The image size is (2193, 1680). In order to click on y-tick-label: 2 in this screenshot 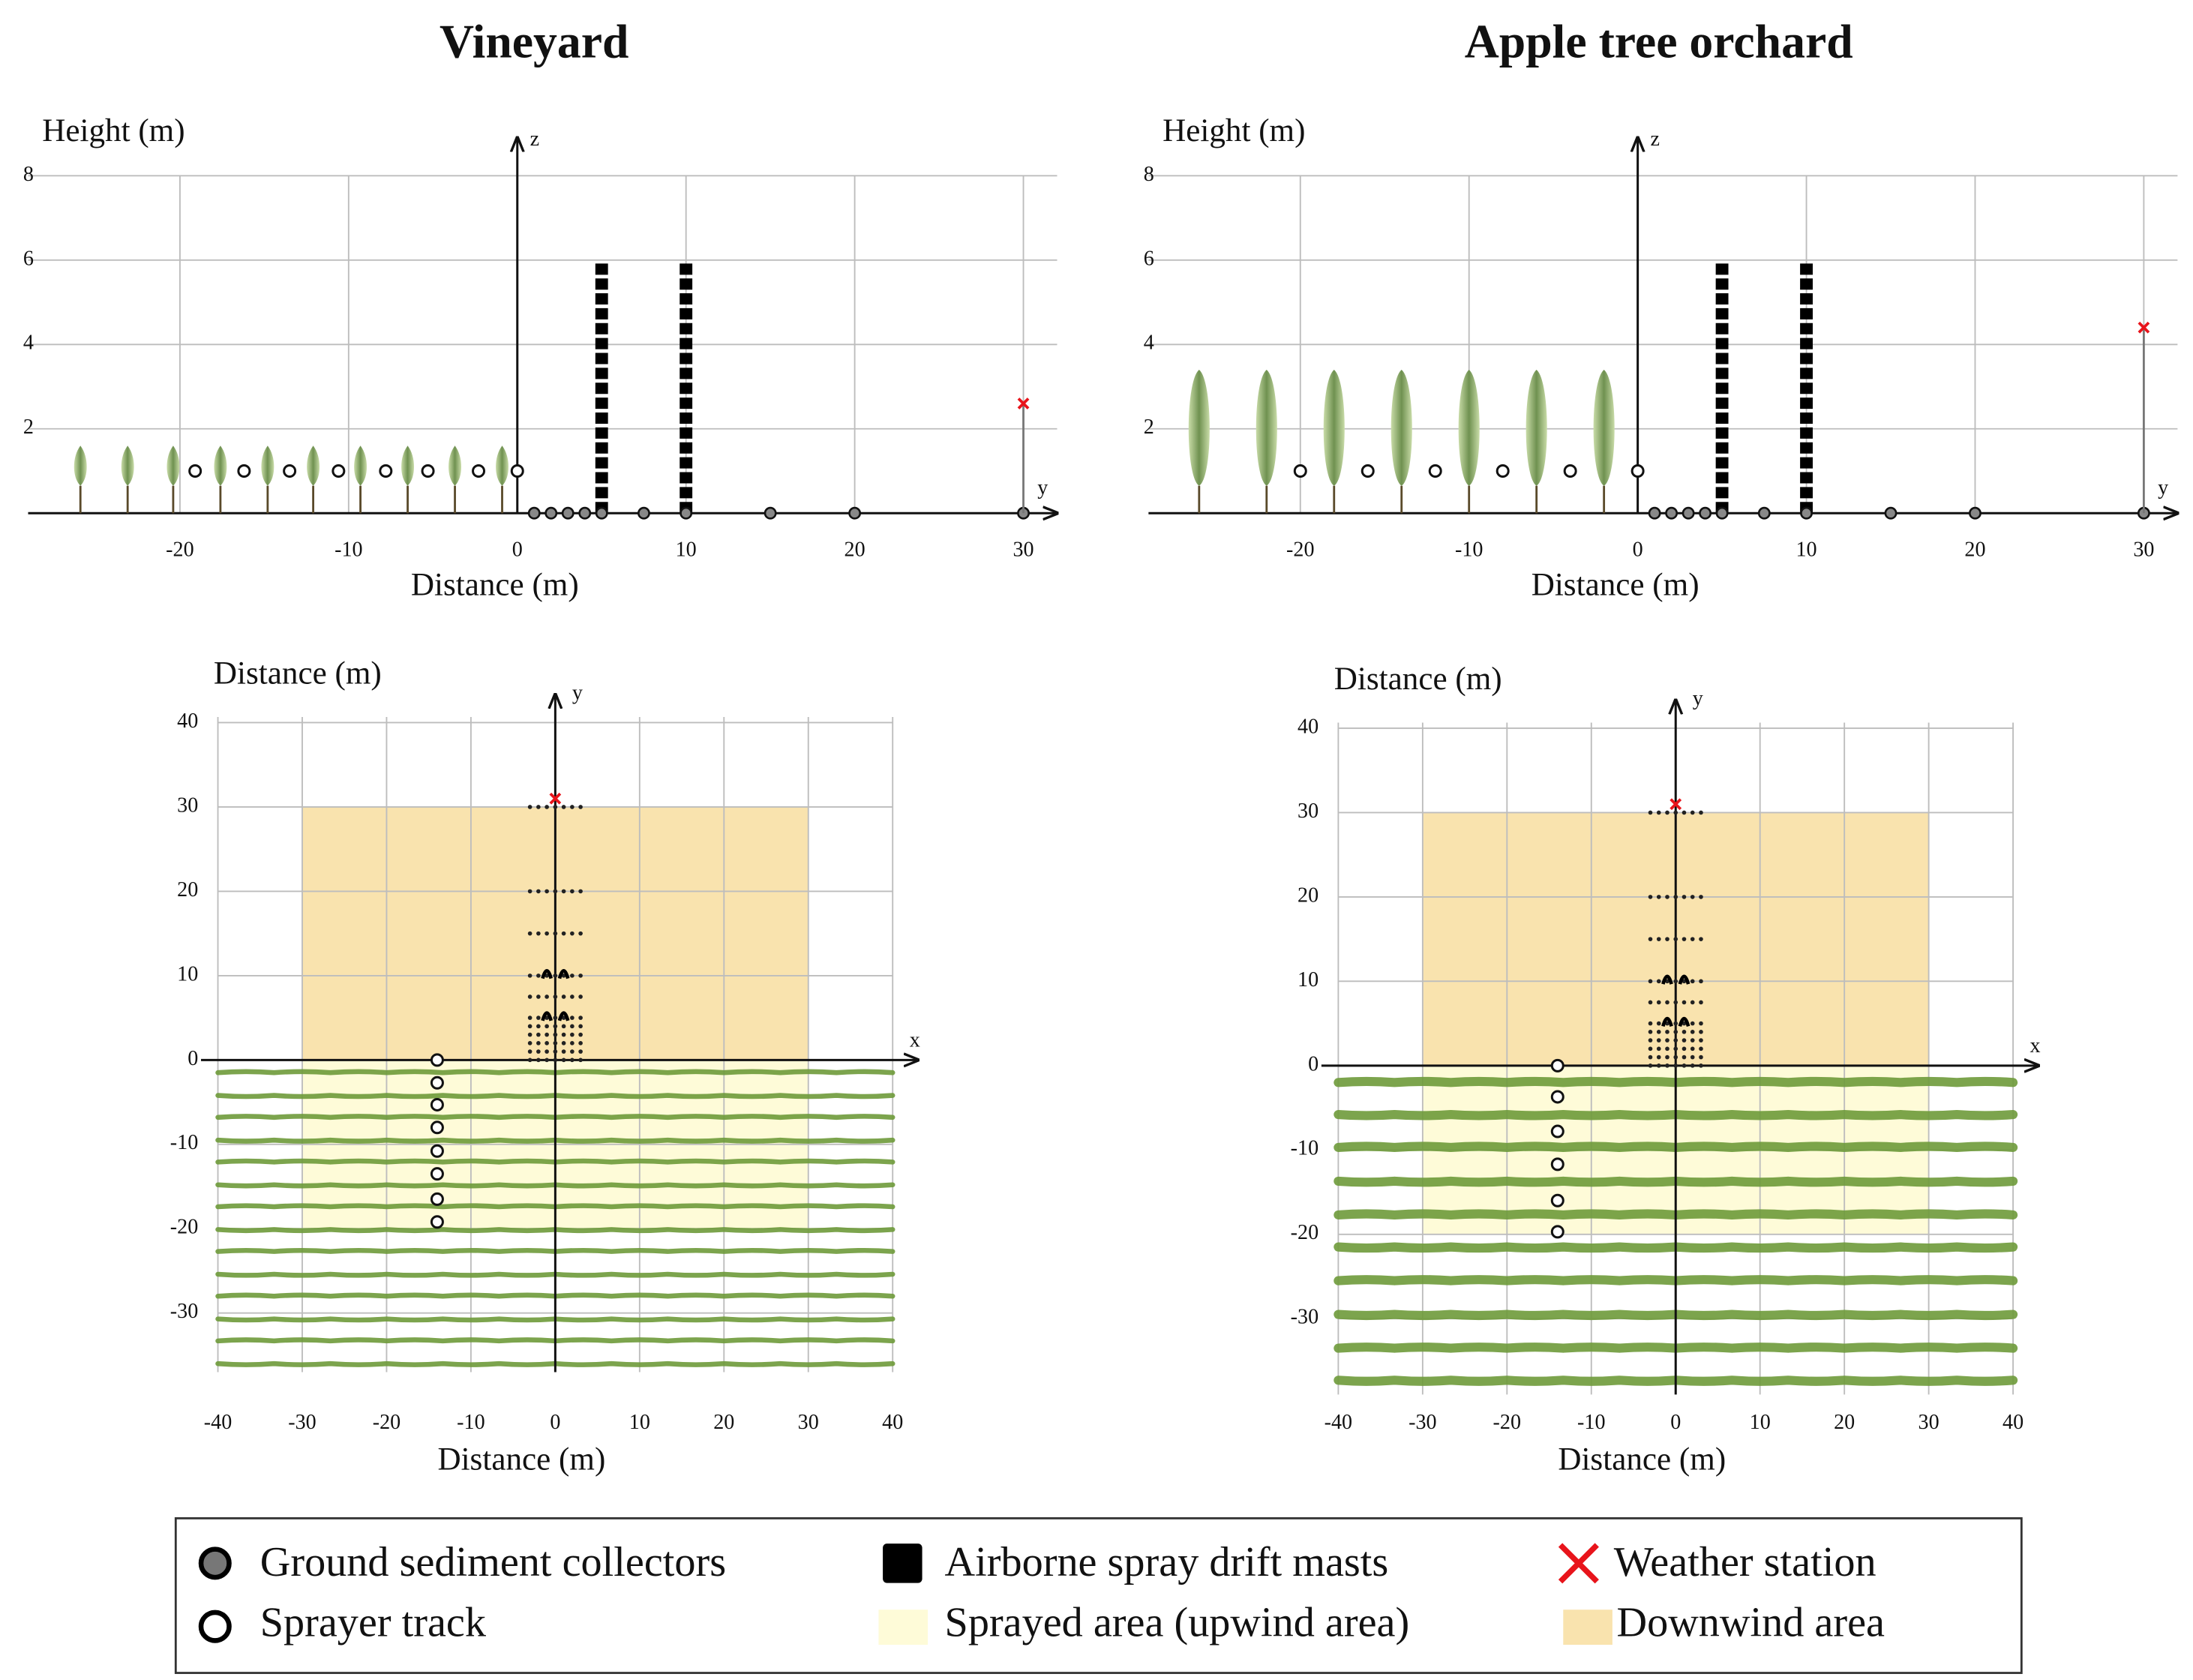, I will do `click(28, 427)`.